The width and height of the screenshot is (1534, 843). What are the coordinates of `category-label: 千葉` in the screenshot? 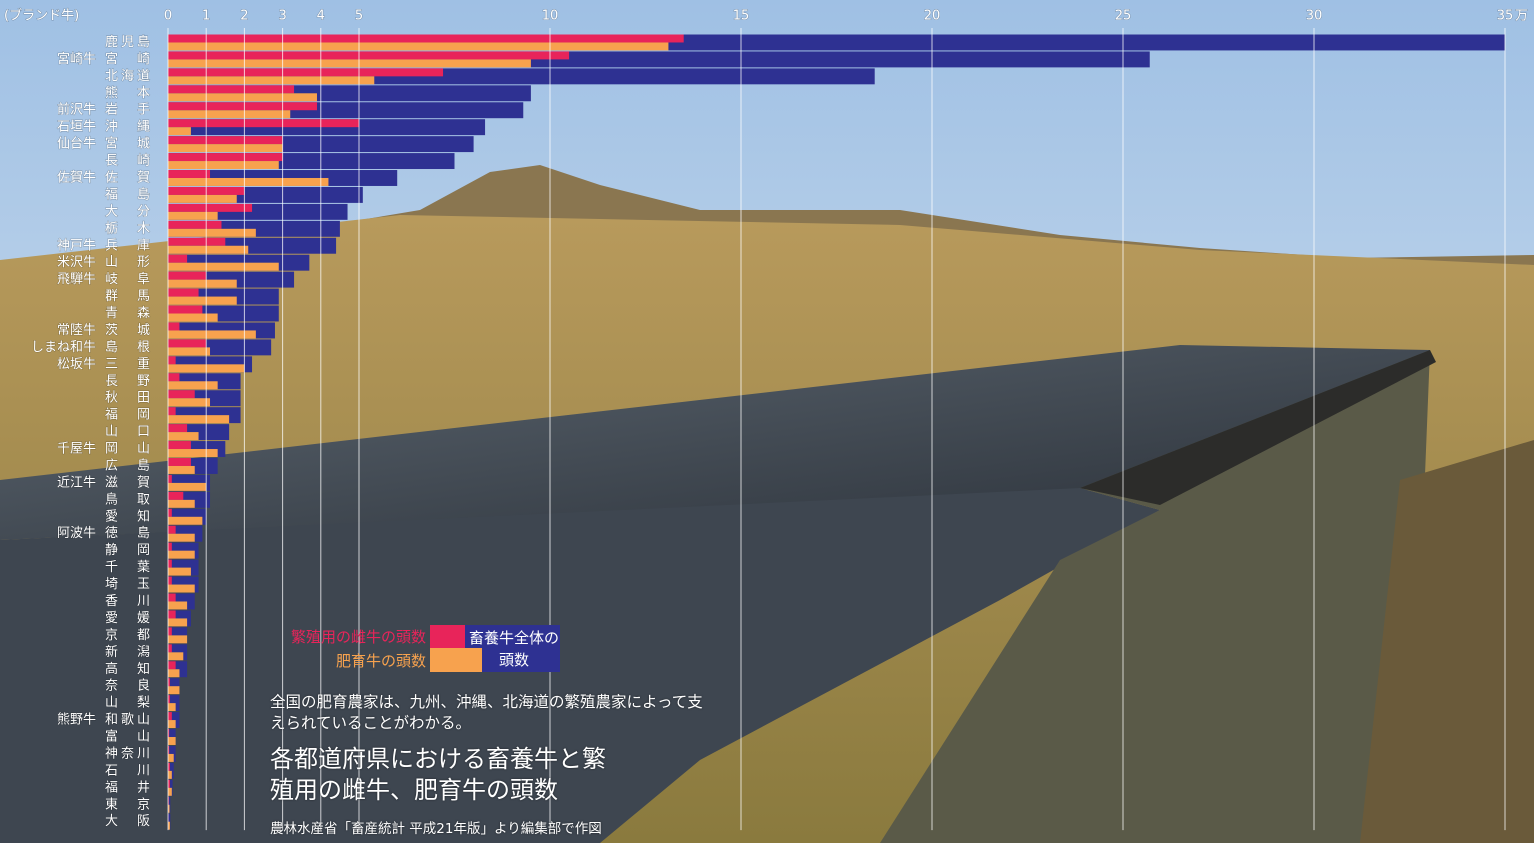 It's located at (127, 567).